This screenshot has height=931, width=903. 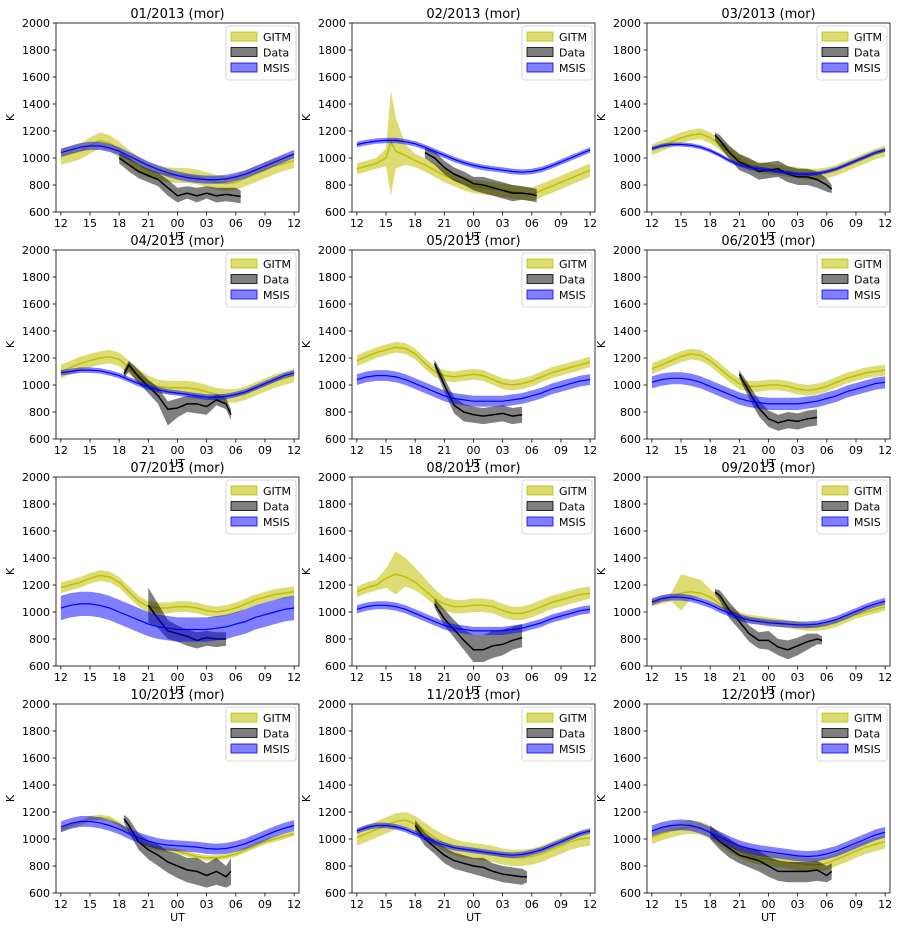 What do you see at coordinates (473, 236) in the screenshot?
I see `x-axis-label: UT` at bounding box center [473, 236].